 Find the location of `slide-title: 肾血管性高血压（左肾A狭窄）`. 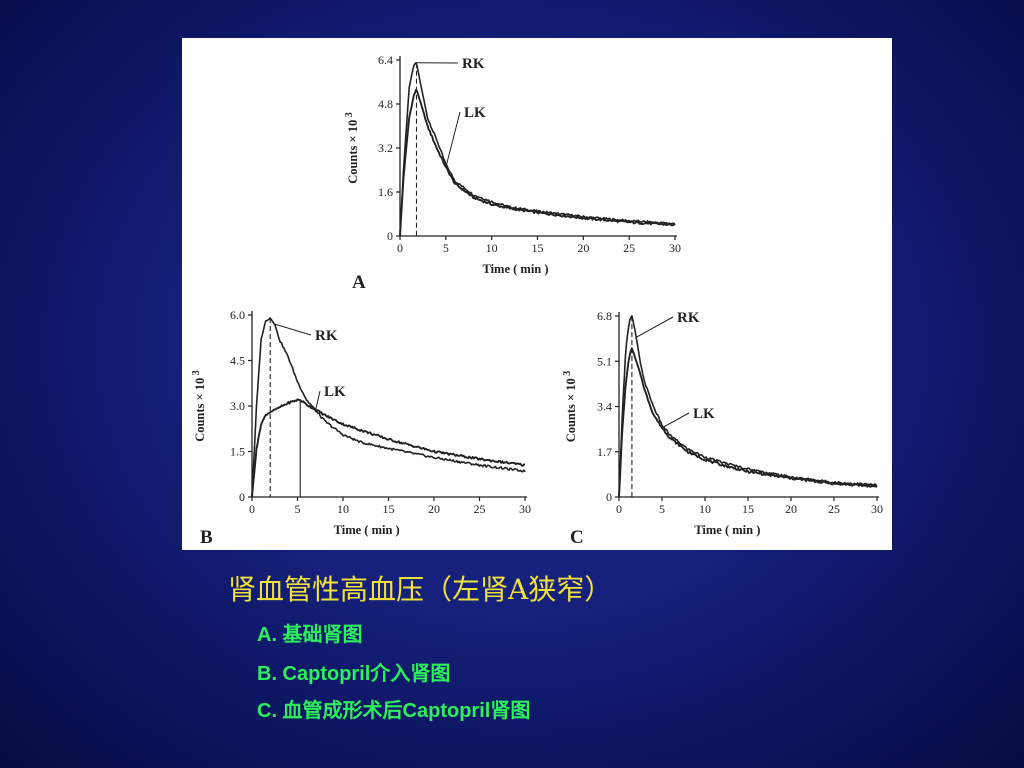

slide-title: 肾血管性高血压（左肾A狭窄） is located at coordinates (420, 589).